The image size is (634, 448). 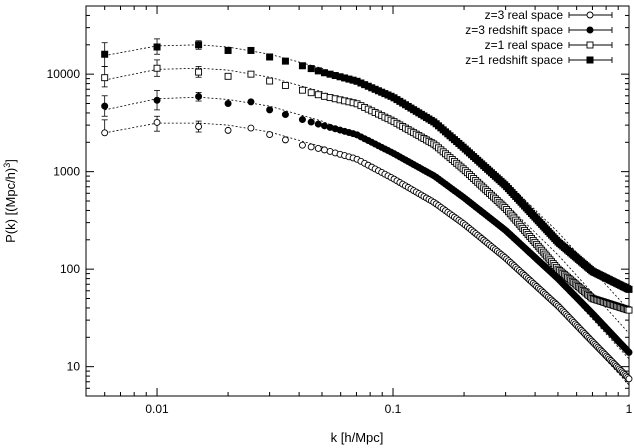 What do you see at coordinates (10, 161) in the screenshot?
I see `y-axis-label-close: ]` at bounding box center [10, 161].